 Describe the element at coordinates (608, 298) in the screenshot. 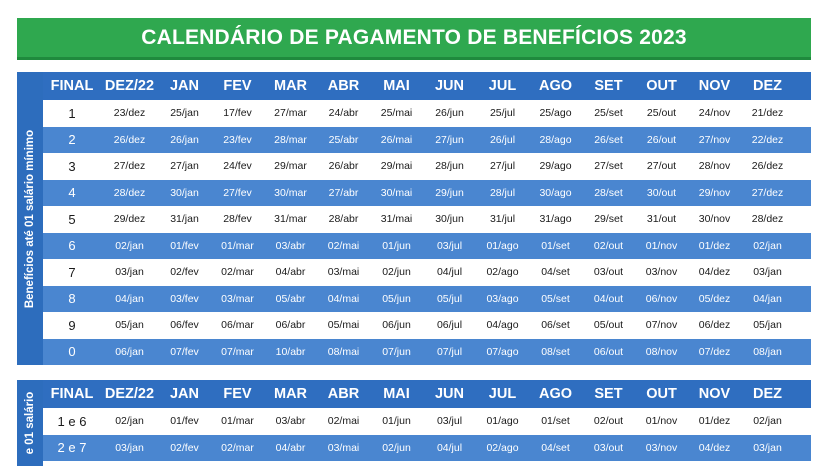

I see `payment-date-cell: 04/out` at that location.